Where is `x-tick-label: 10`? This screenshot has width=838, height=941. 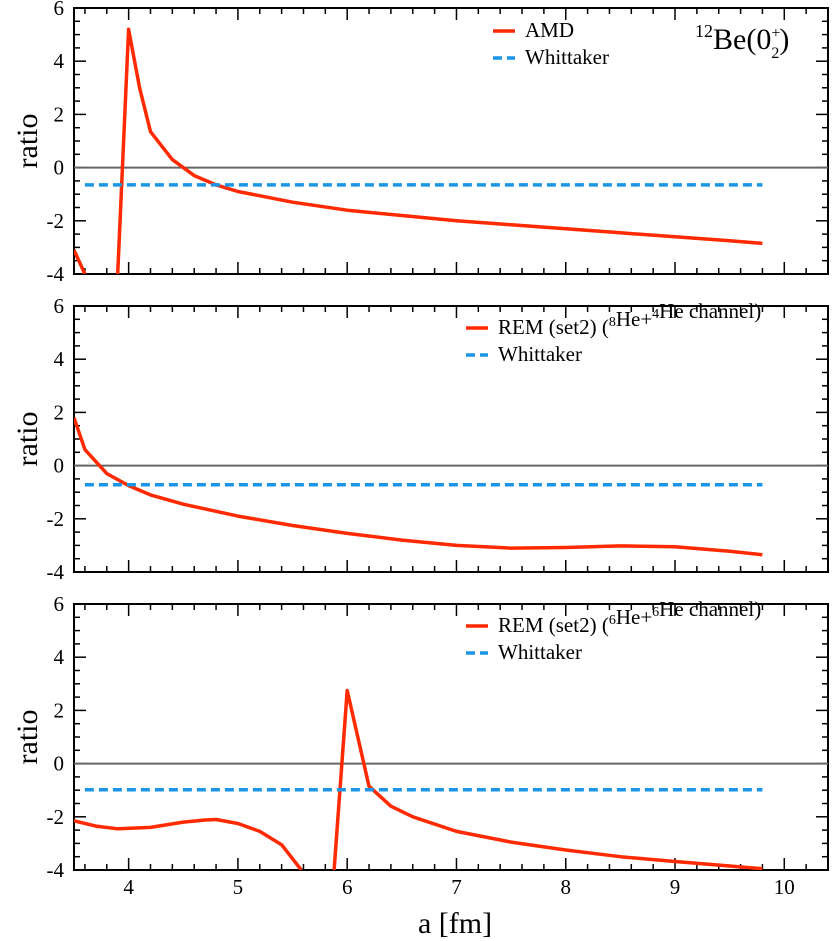
x-tick-label: 10 is located at coordinates (784, 887).